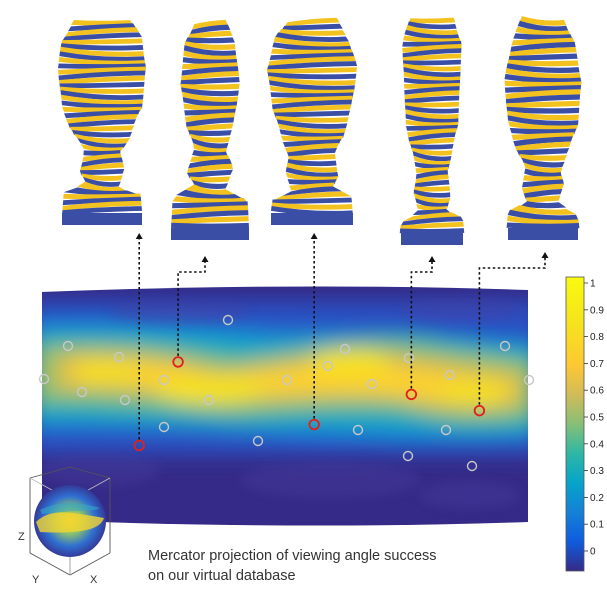 The image size is (607, 593). Describe the element at coordinates (593, 552) in the screenshot. I see `colorbar-tick-label: 0` at that location.